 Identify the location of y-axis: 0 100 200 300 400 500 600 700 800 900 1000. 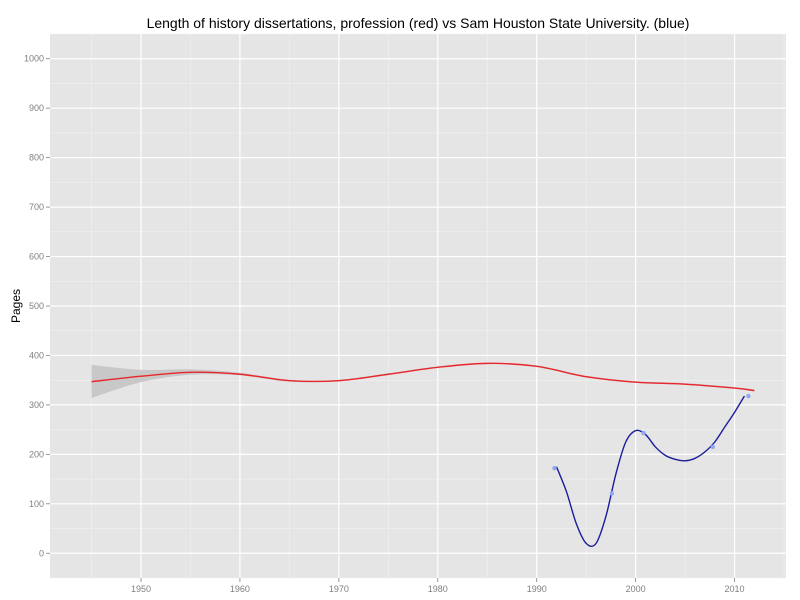
(37, 306).